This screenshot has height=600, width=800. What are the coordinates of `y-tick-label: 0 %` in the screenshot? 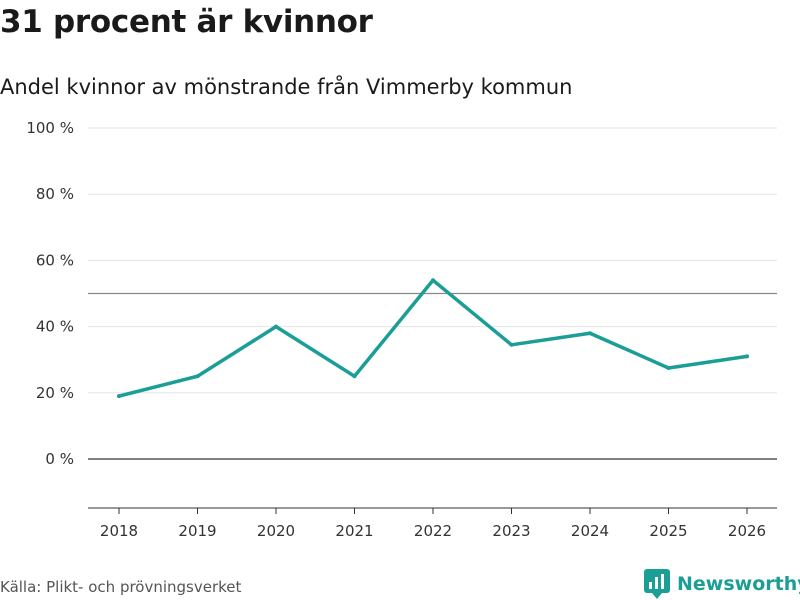 It's located at (59, 459).